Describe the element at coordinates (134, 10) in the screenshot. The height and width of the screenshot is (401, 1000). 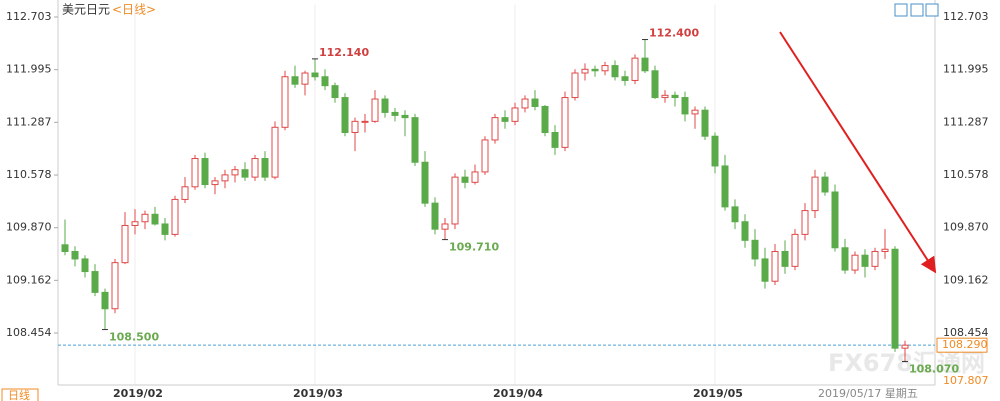
I see `chart-subtitle: <日线>` at that location.